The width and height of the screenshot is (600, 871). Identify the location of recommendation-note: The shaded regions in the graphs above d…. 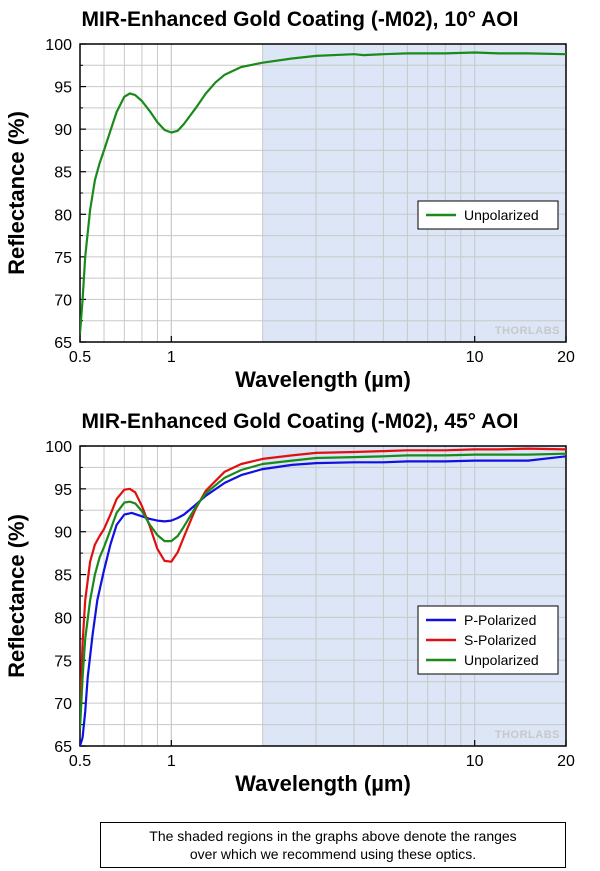
(333, 845).